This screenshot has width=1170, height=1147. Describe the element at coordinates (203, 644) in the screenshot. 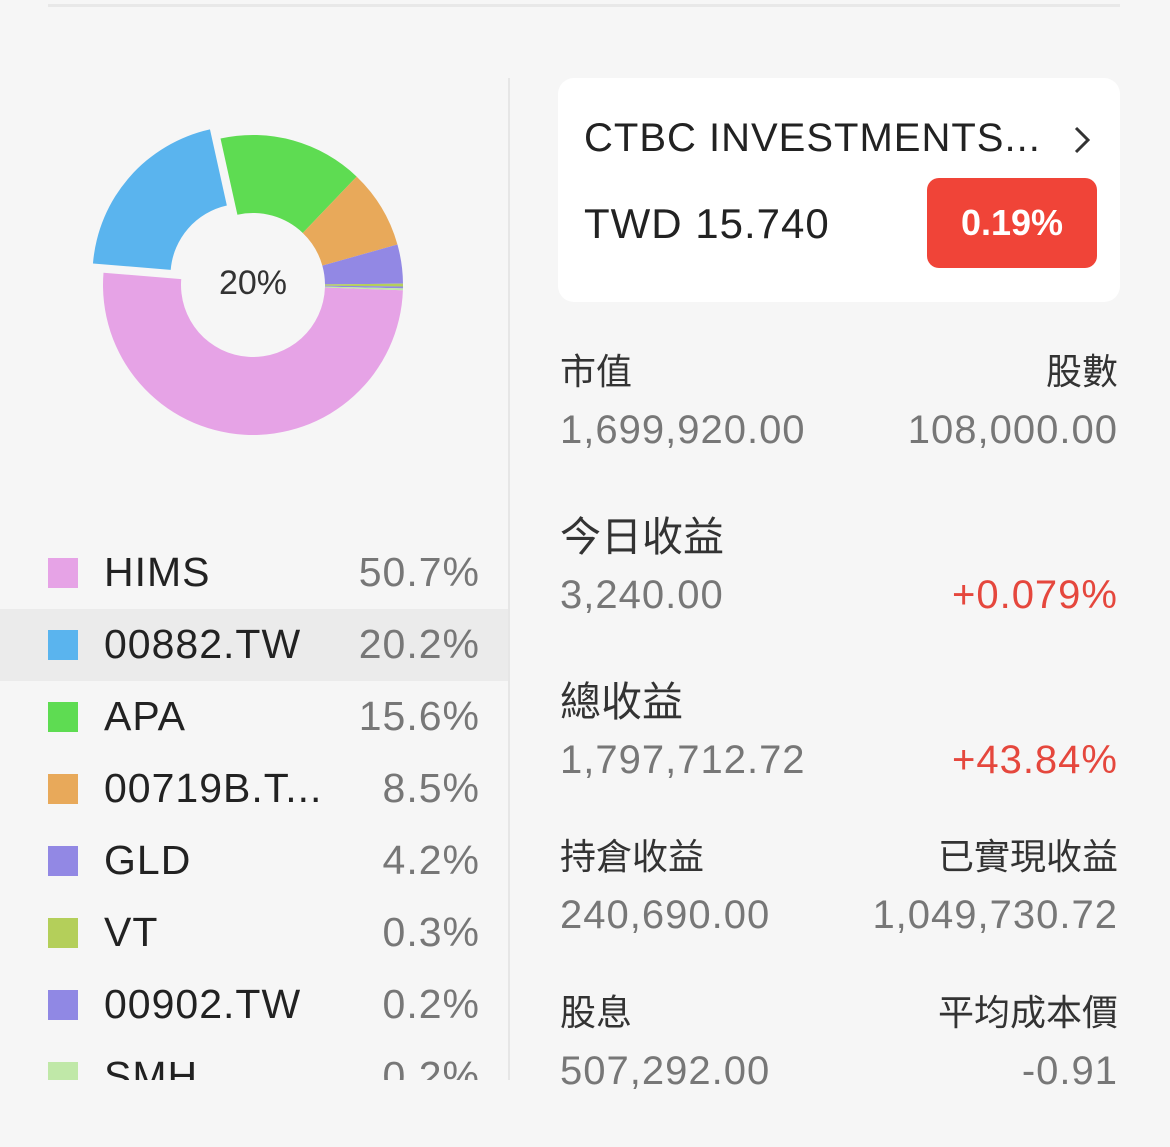

I see `legend-name: 00882.TW` at that location.